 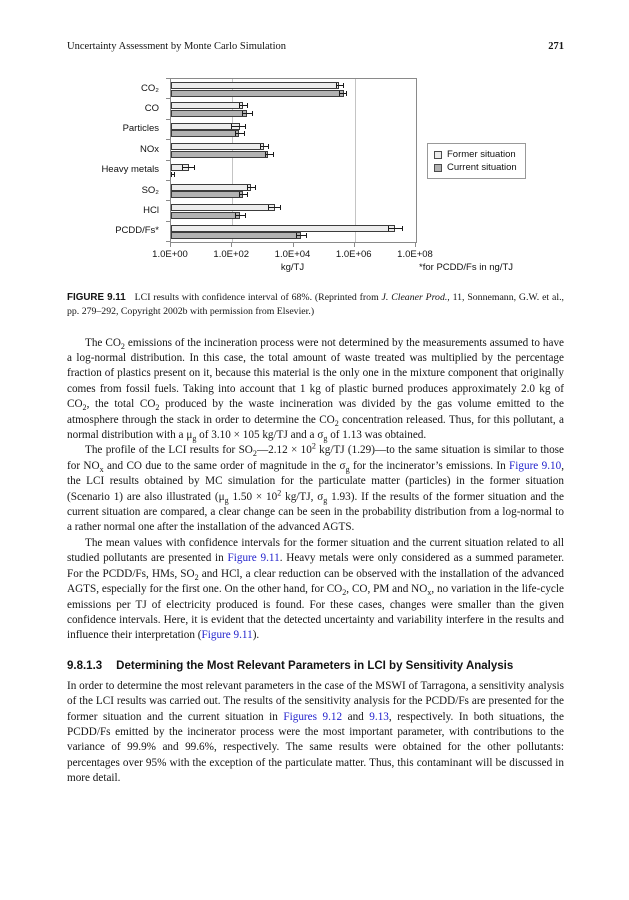 What do you see at coordinates (85, 665) in the screenshot?
I see `section-number: 9.8.1.3` at bounding box center [85, 665].